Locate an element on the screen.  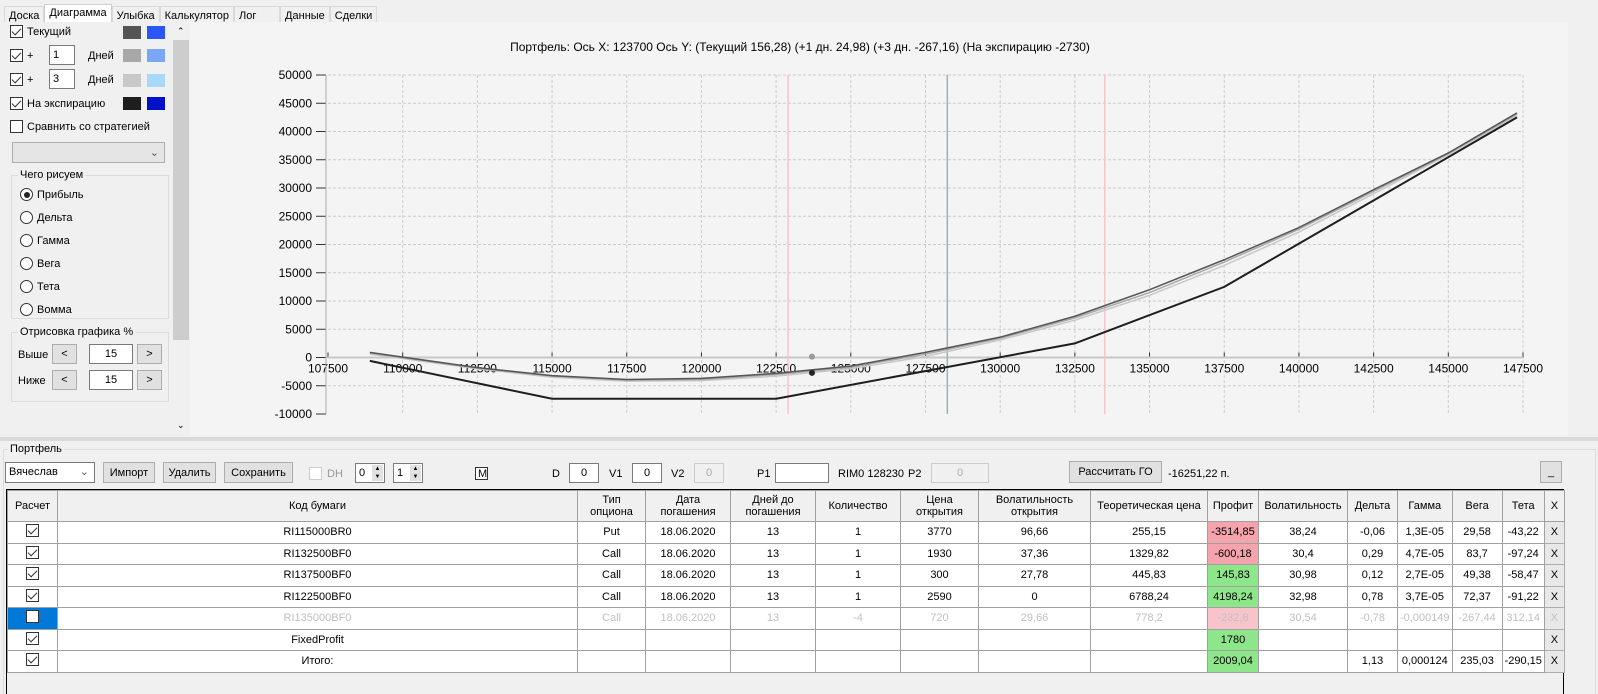
column-header: Профит is located at coordinates (1233, 506).